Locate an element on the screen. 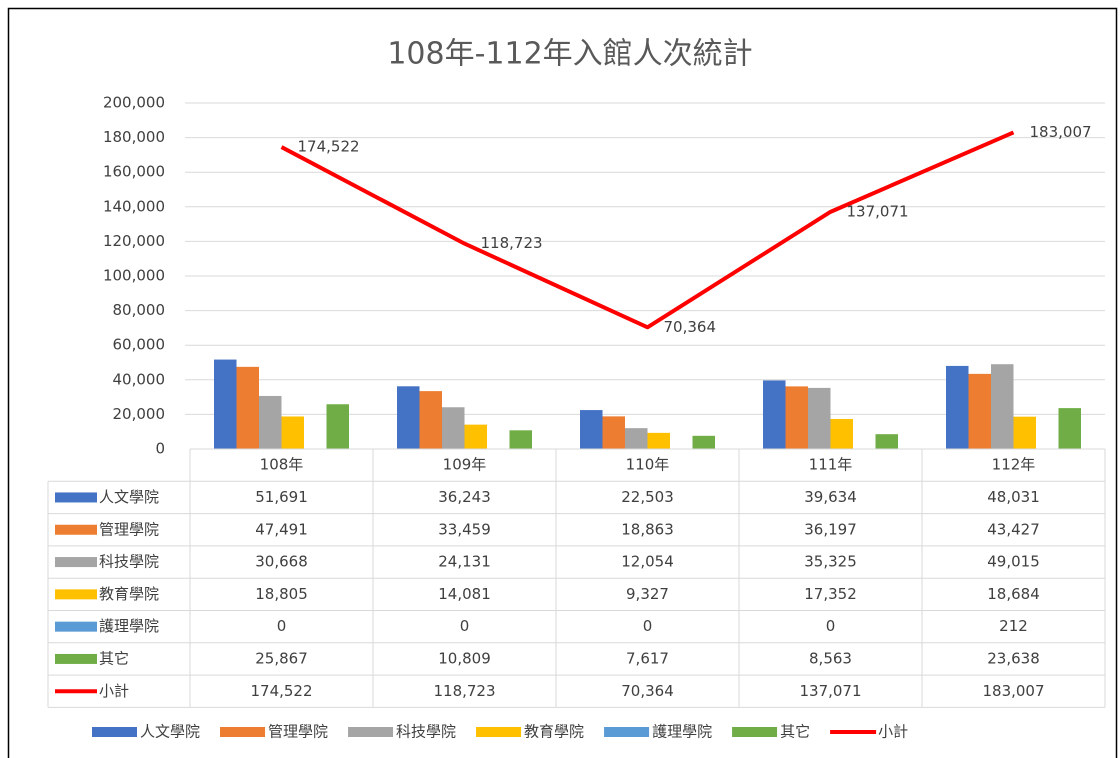 Image resolution: width=1120 pixels, height=758 pixels. y-tick-label: 120,000 is located at coordinates (134, 241).